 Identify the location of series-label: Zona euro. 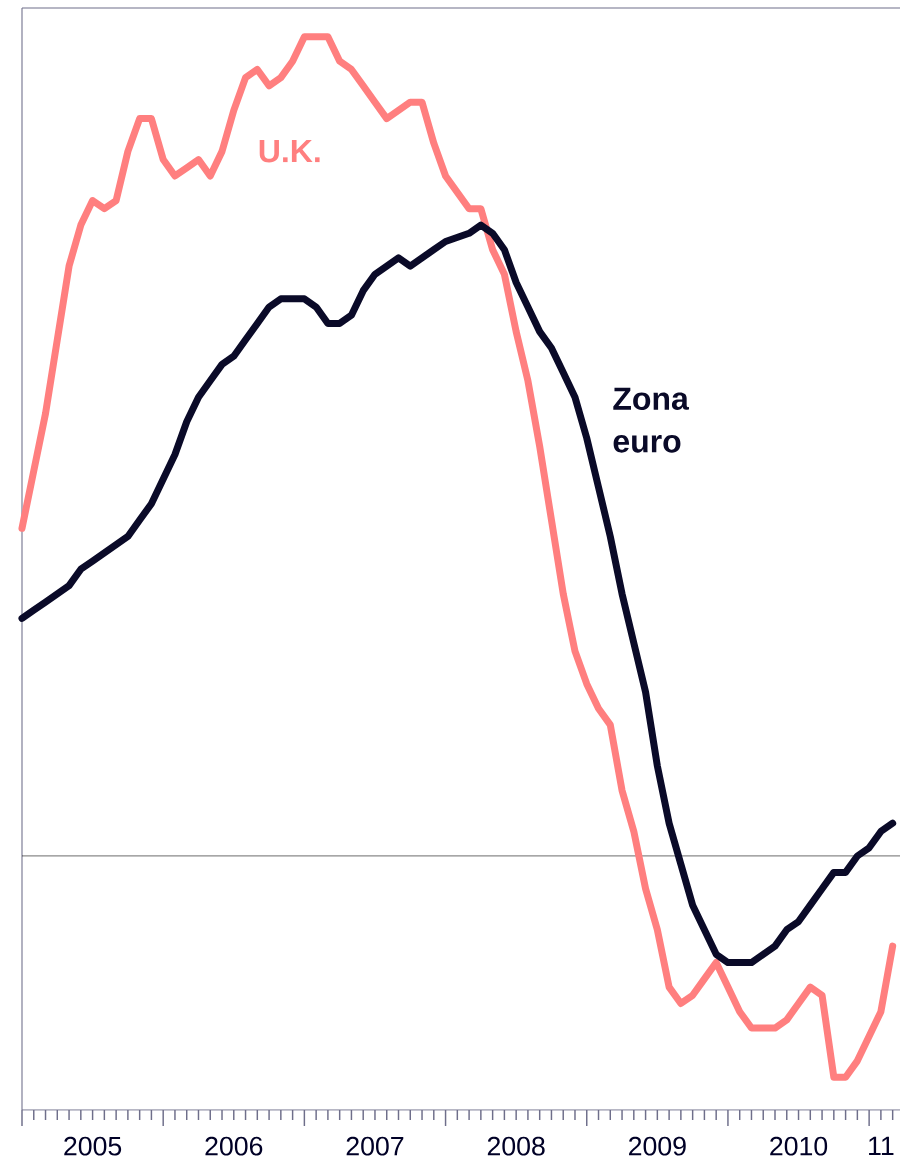
(651, 420).